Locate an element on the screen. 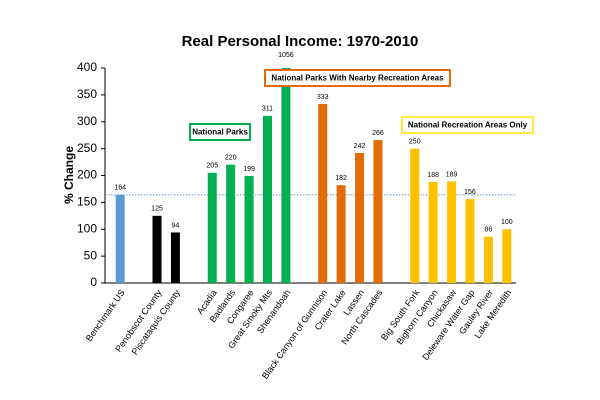  value-label: 199 is located at coordinates (249, 169).